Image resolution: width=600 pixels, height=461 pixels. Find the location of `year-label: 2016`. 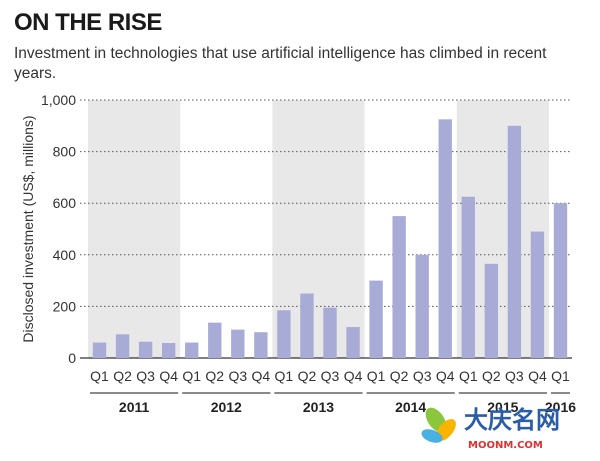

year-label: 2016 is located at coordinates (560, 407).